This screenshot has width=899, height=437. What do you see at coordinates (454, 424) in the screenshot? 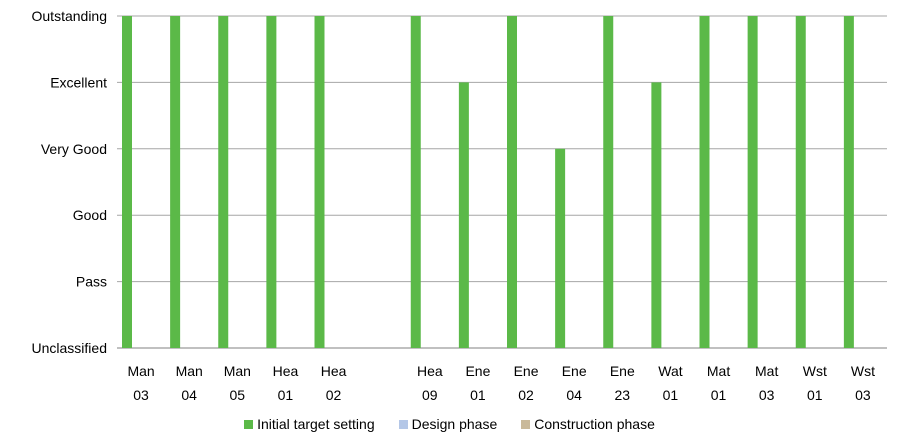
I see `legend-label-design-phase: Design phase` at bounding box center [454, 424].